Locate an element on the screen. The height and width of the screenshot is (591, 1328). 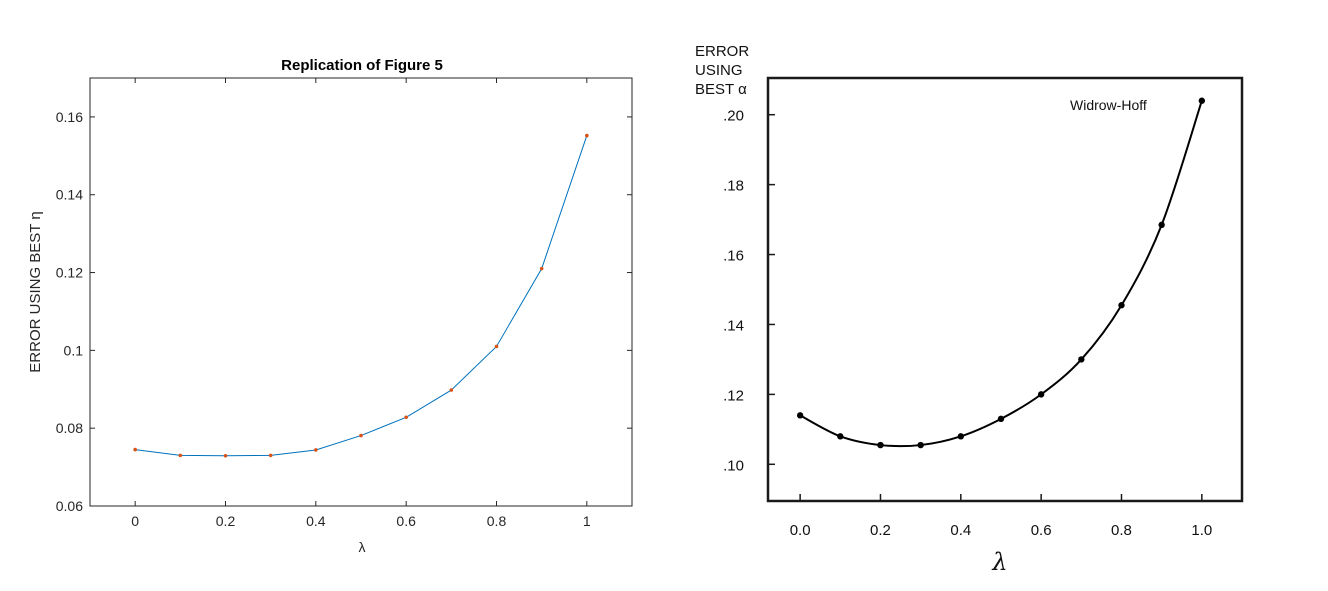
left-x-tick-label: 0.8 is located at coordinates (497, 521).